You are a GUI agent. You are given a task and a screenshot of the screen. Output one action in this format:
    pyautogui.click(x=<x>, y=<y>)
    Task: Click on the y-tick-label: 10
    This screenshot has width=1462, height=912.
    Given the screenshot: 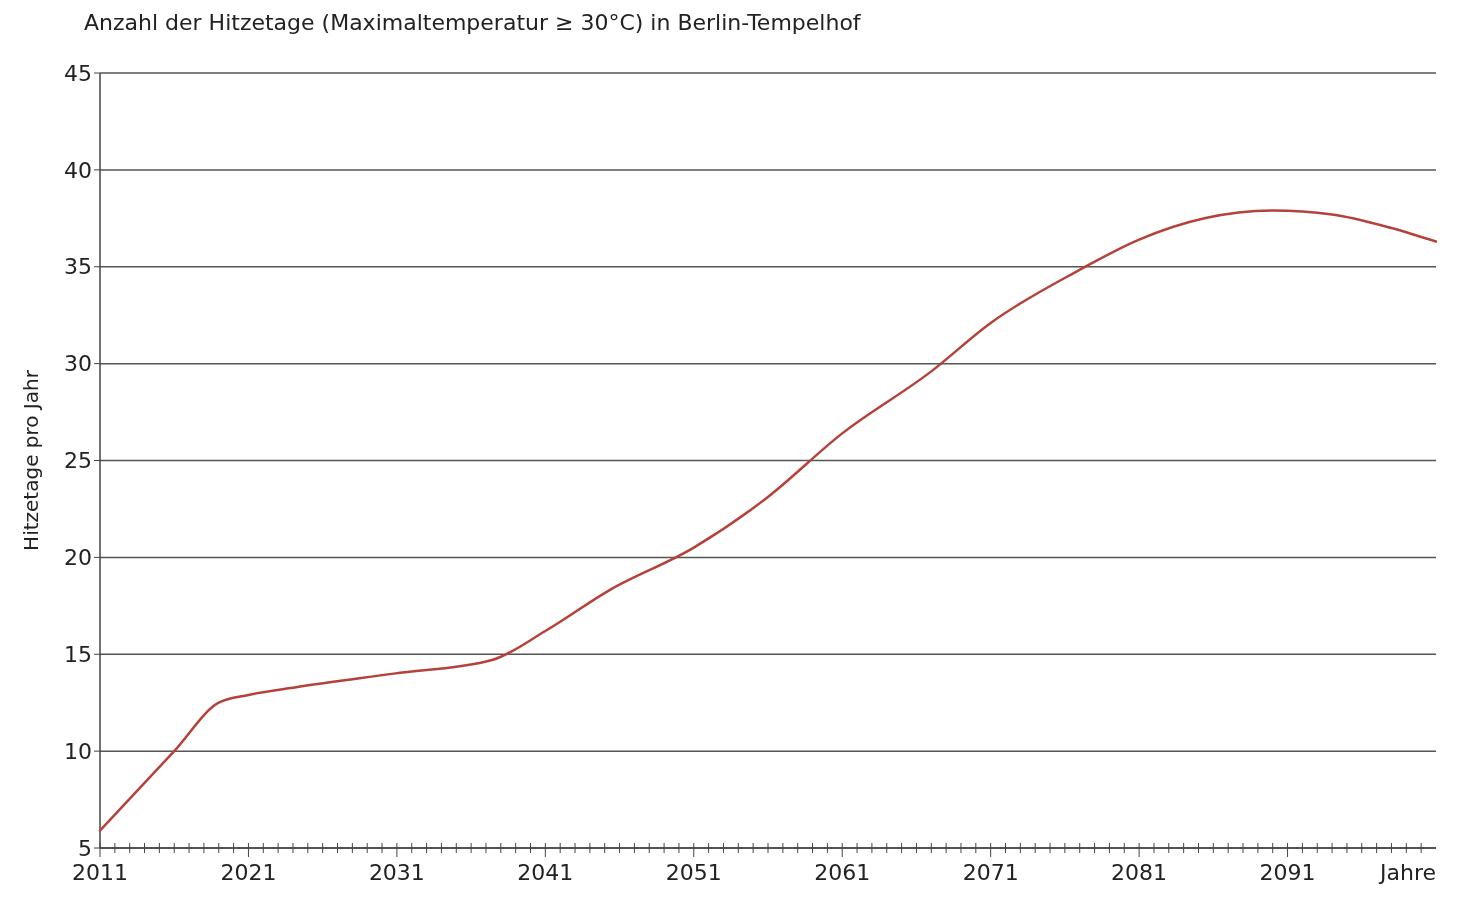 What is the action you would take?
    pyautogui.click(x=78, y=751)
    